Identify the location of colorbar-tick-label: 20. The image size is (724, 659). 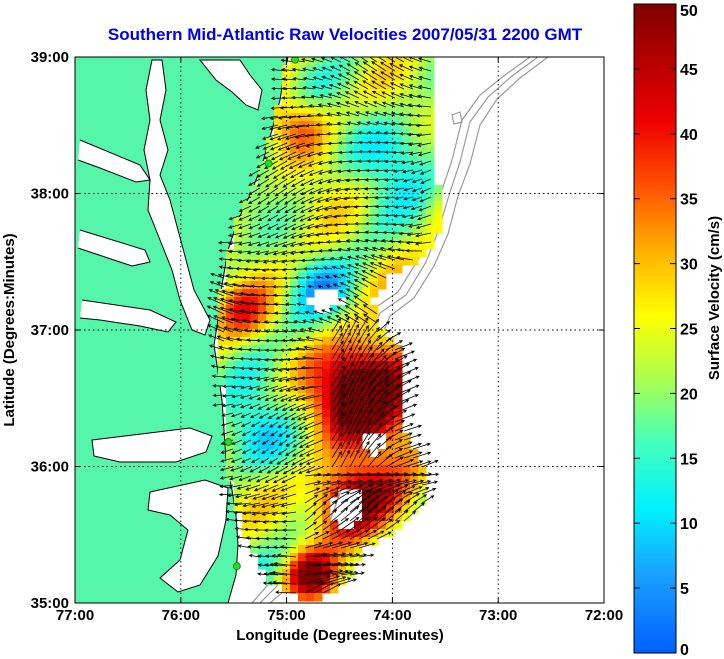
(689, 394).